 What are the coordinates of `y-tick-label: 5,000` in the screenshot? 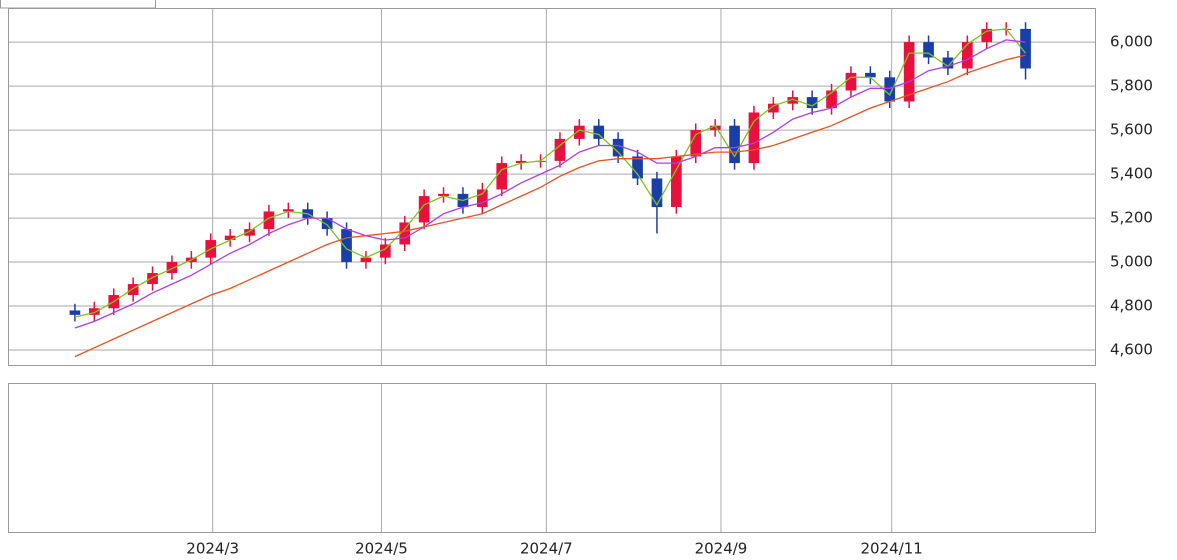 It's located at (1131, 262).